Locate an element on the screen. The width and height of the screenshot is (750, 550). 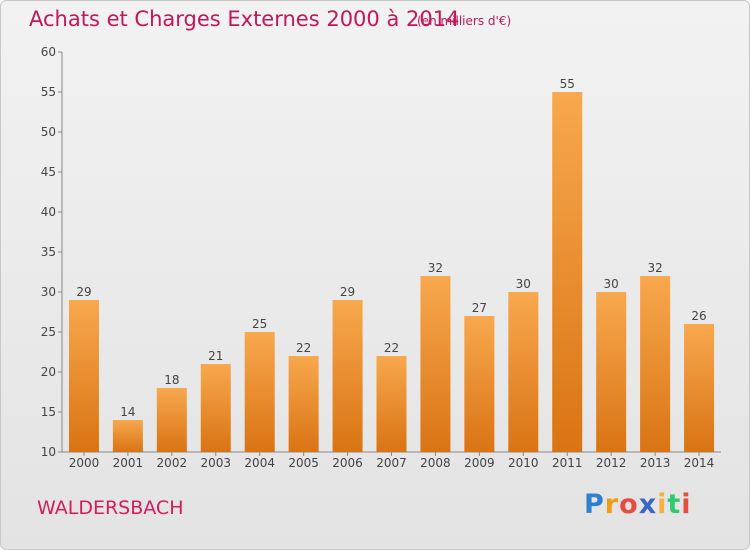
logo-letter: r is located at coordinates (612, 504).